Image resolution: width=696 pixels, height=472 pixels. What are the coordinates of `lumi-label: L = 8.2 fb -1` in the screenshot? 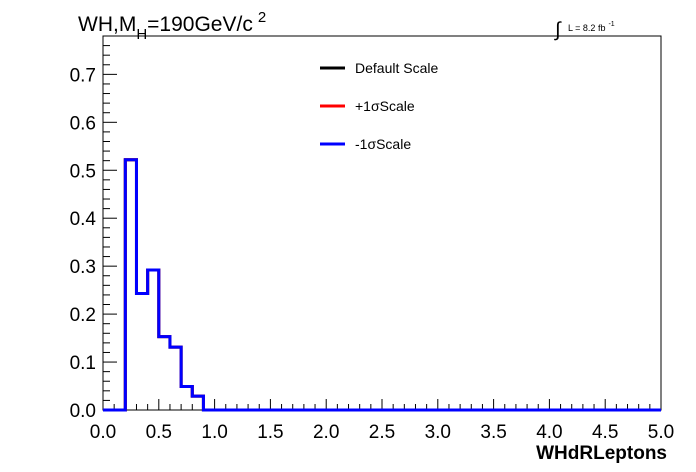 It's located at (591, 27).